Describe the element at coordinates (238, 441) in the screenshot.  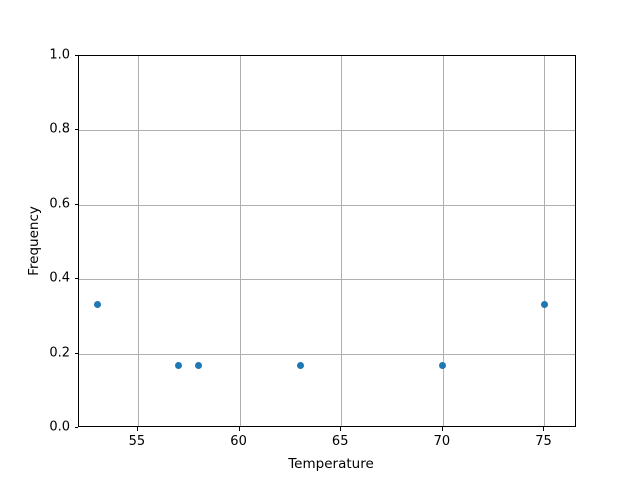
I see `x-tick-label: 60` at that location.